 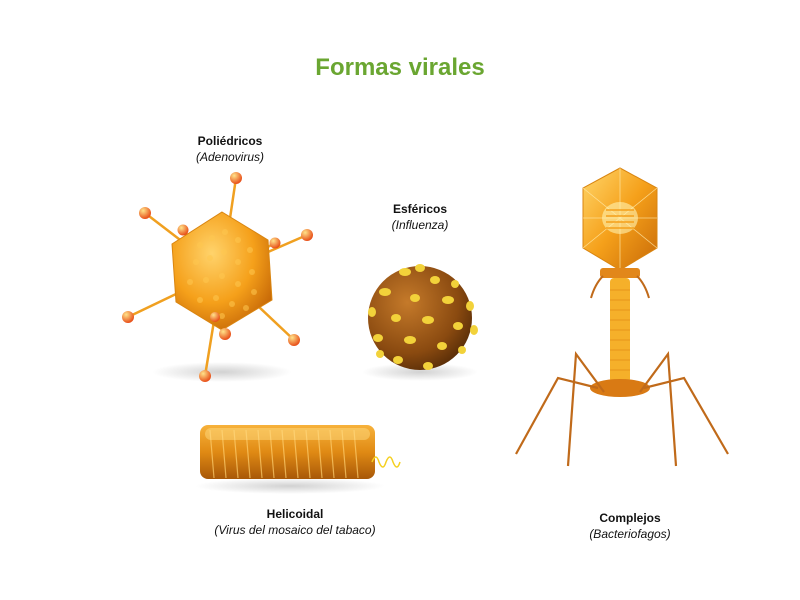 What do you see at coordinates (420, 322) in the screenshot?
I see `influenza-illustration` at bounding box center [420, 322].